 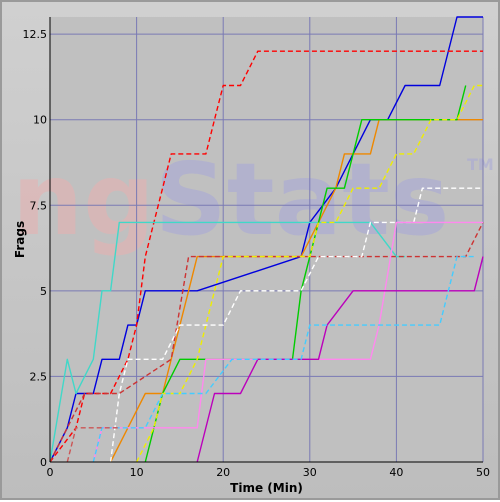 I want to click on x-tick-label: 40, so click(x=396, y=472).